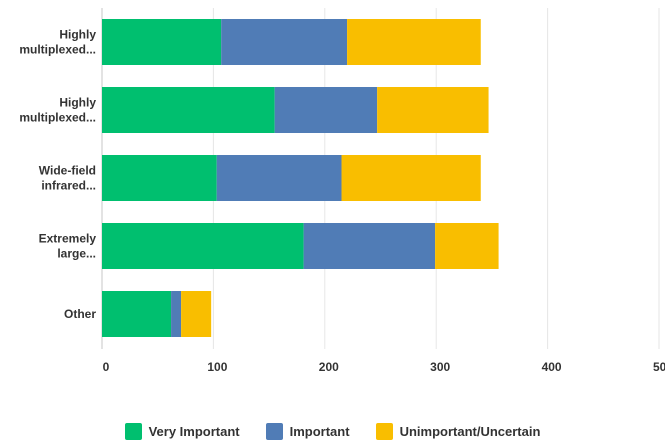 The width and height of the screenshot is (665, 443). What do you see at coordinates (440, 367) in the screenshot?
I see `x-tick-label: 300` at bounding box center [440, 367].